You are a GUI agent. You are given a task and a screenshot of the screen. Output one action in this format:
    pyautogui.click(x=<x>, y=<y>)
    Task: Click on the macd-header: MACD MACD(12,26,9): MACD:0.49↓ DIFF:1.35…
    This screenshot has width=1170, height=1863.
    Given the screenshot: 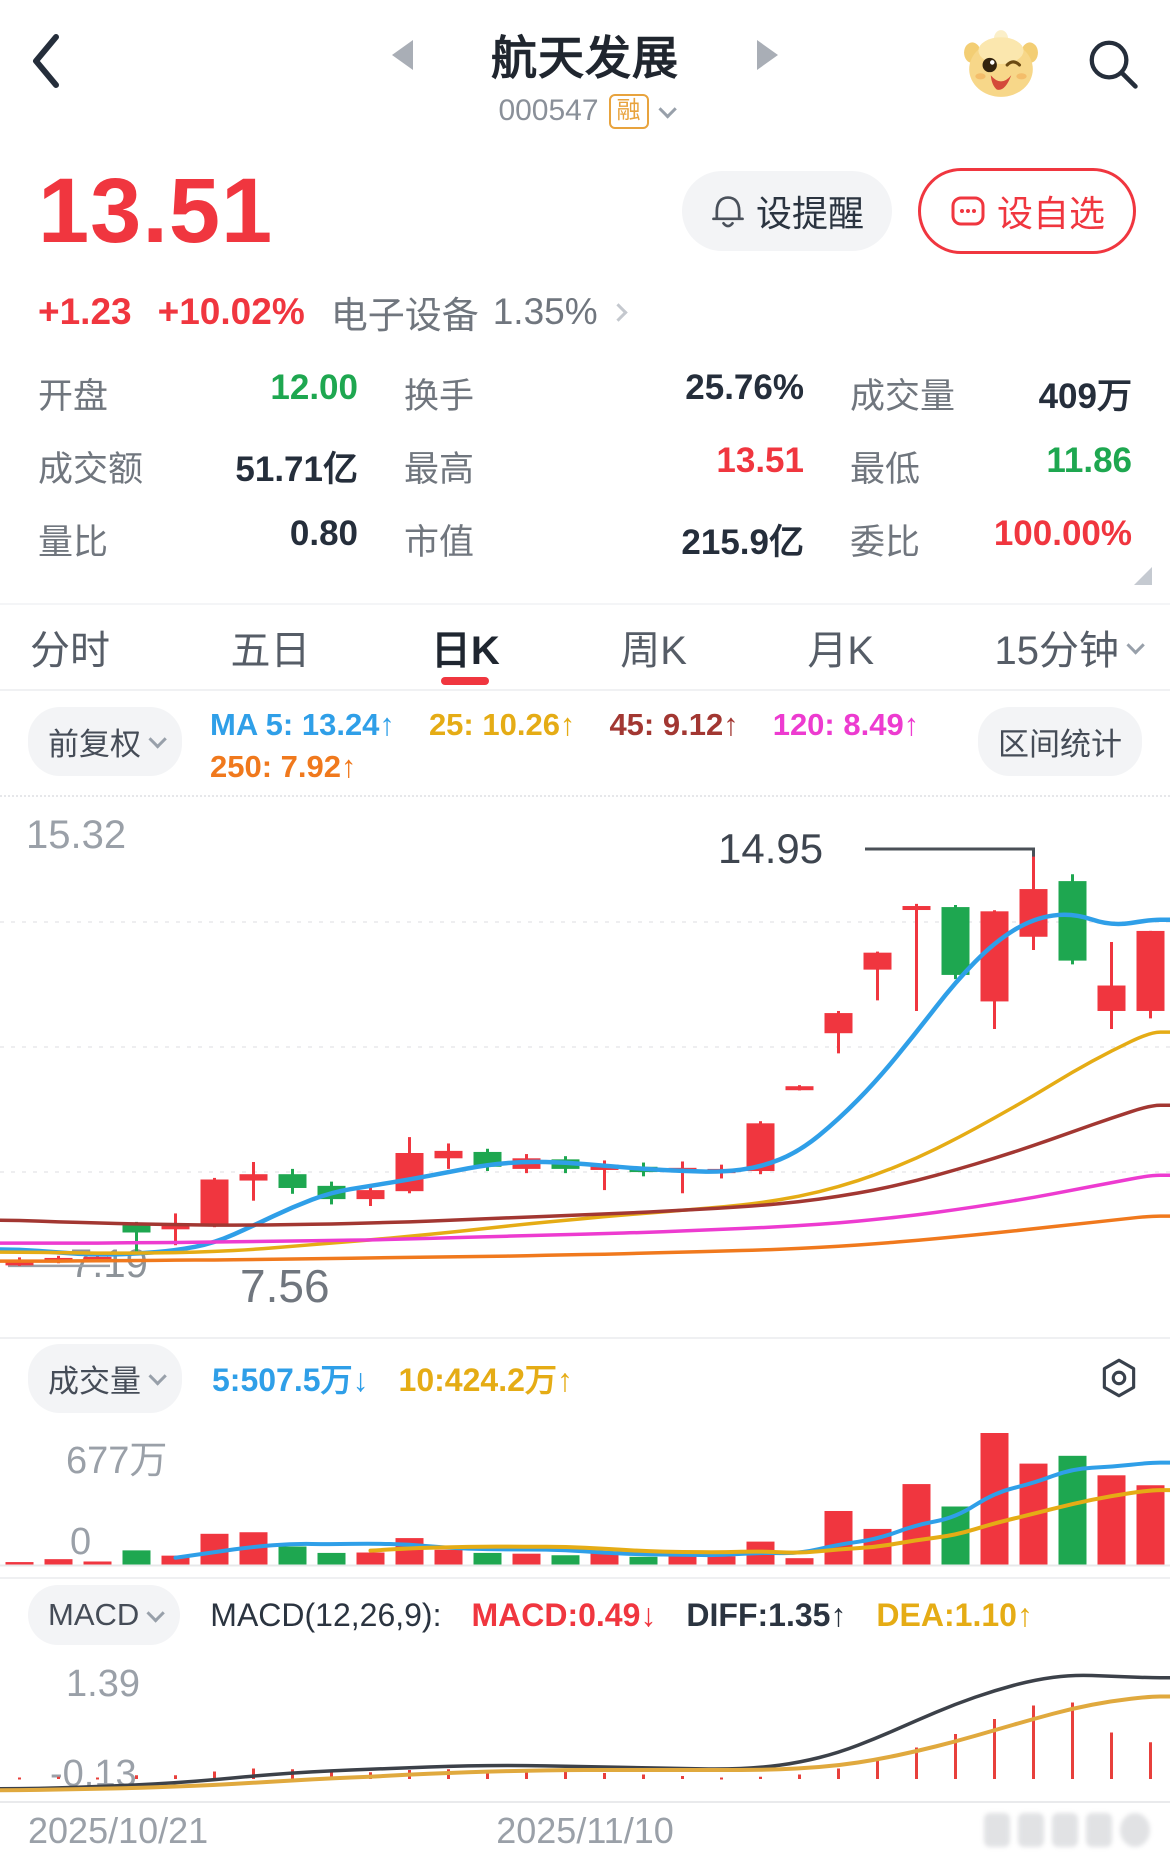 What is the action you would take?
    pyautogui.click(x=585, y=1614)
    